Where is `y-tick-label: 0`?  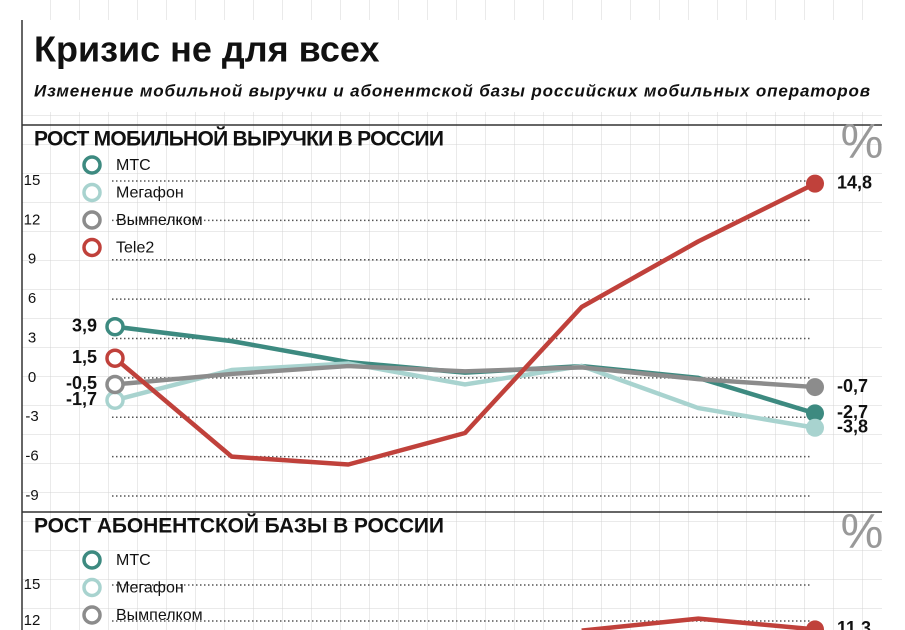 y-tick-label: 0 is located at coordinates (32, 377).